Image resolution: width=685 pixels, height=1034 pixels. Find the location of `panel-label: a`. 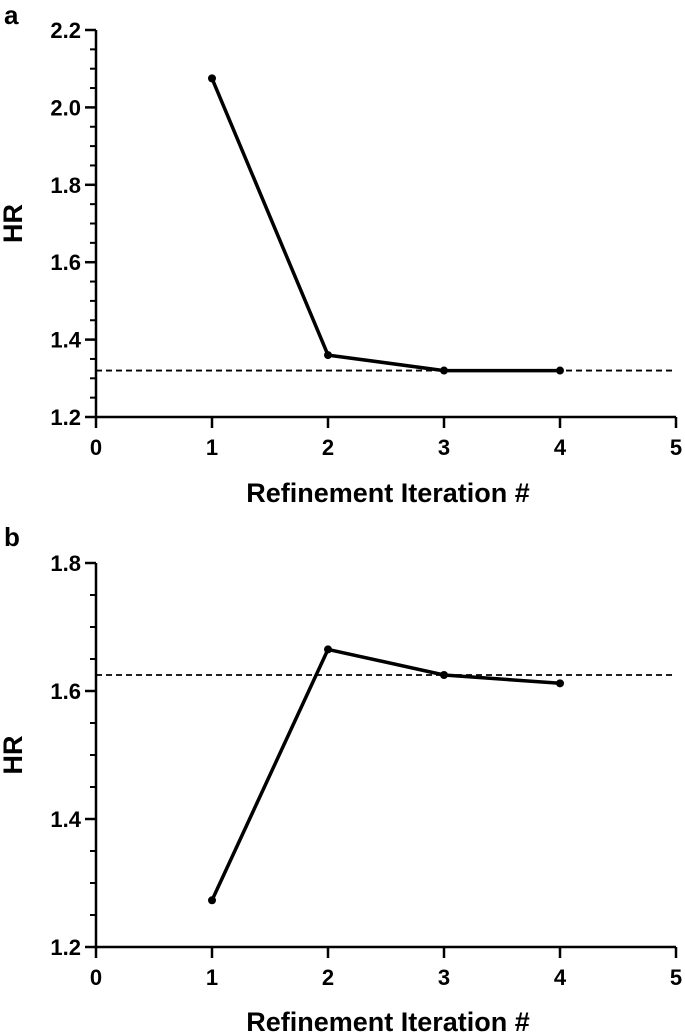

panel-label: a is located at coordinates (11, 15).